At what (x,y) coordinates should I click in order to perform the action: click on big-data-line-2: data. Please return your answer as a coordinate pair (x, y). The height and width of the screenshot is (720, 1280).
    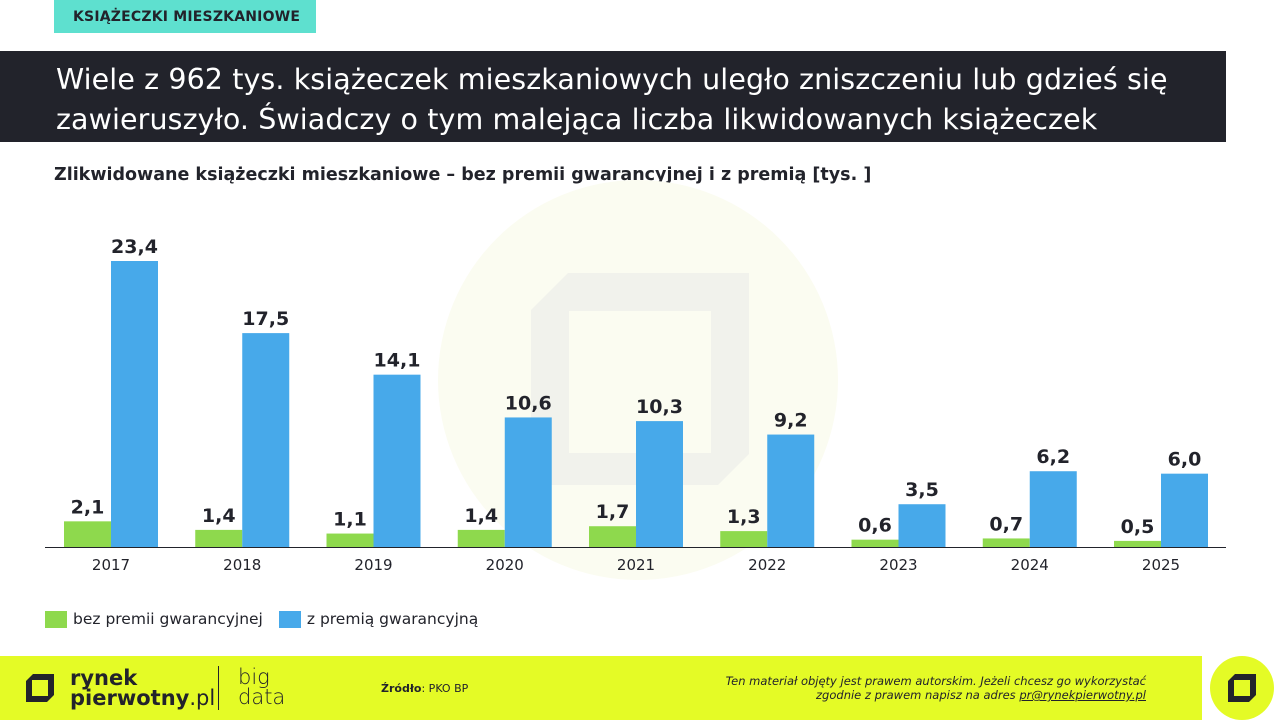
    Looking at the image, I should click on (262, 697).